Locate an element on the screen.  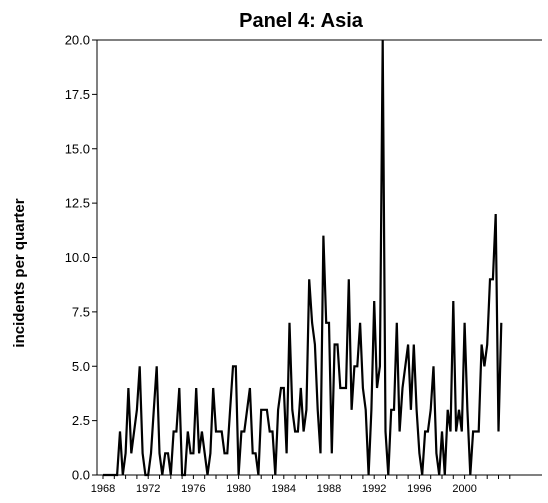
y-tick-label: 20.0 is located at coordinates (77, 40).